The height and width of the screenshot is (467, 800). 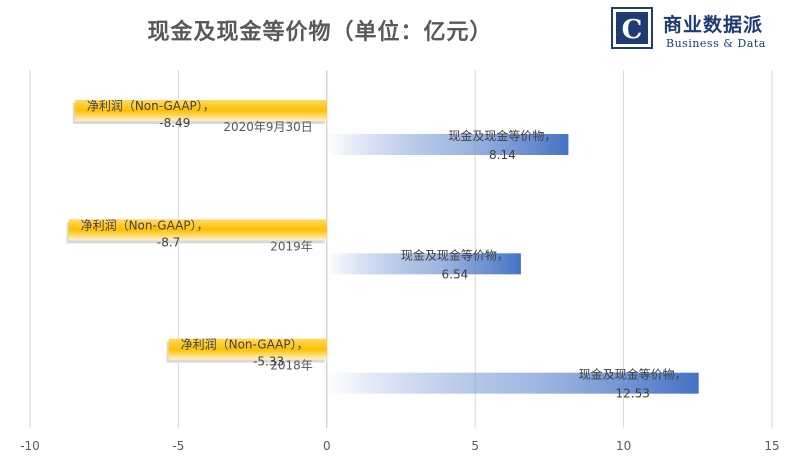 I want to click on data-label-net-profit-value: -8.49, so click(x=174, y=123).